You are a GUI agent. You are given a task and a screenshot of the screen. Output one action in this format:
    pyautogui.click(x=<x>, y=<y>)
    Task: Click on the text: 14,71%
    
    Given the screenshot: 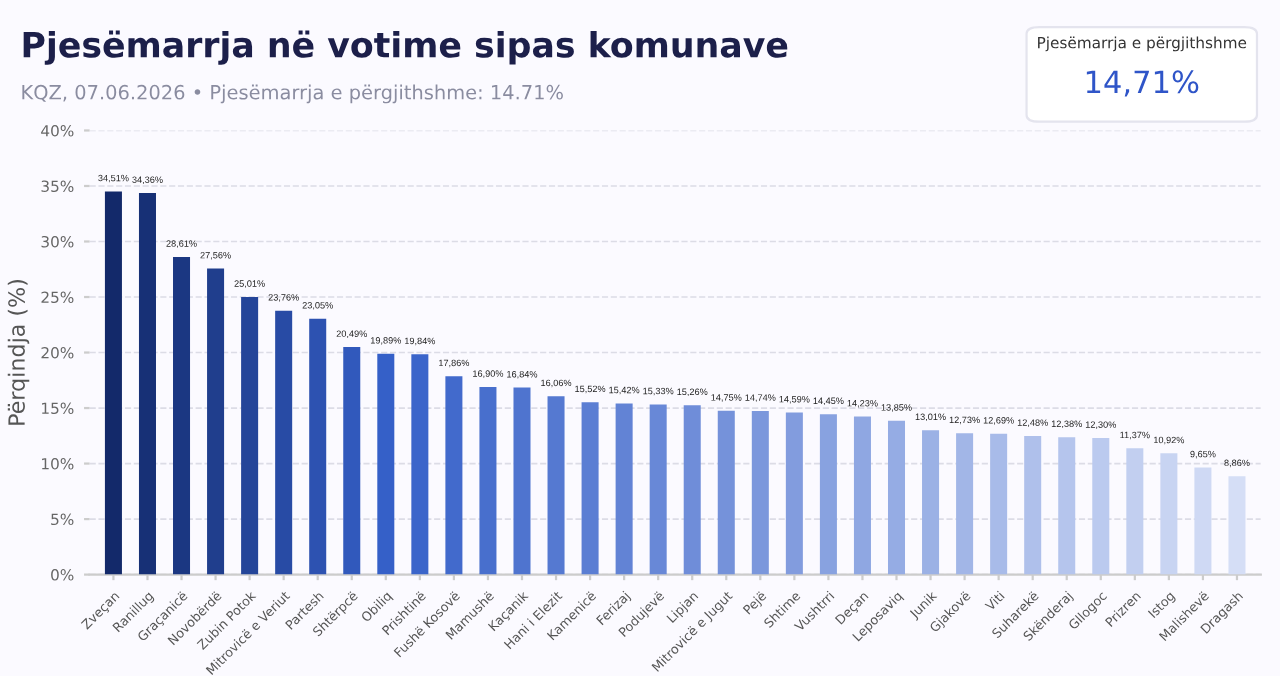 What is the action you would take?
    pyautogui.click(x=1142, y=83)
    